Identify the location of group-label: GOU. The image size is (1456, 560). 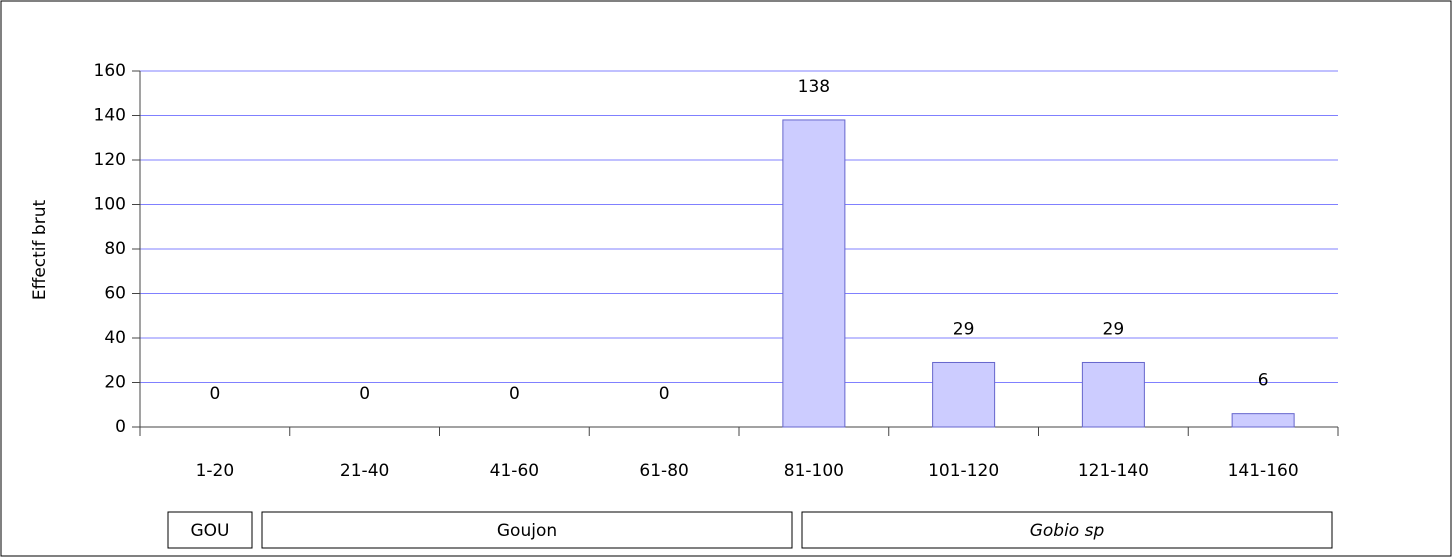
(210, 531).